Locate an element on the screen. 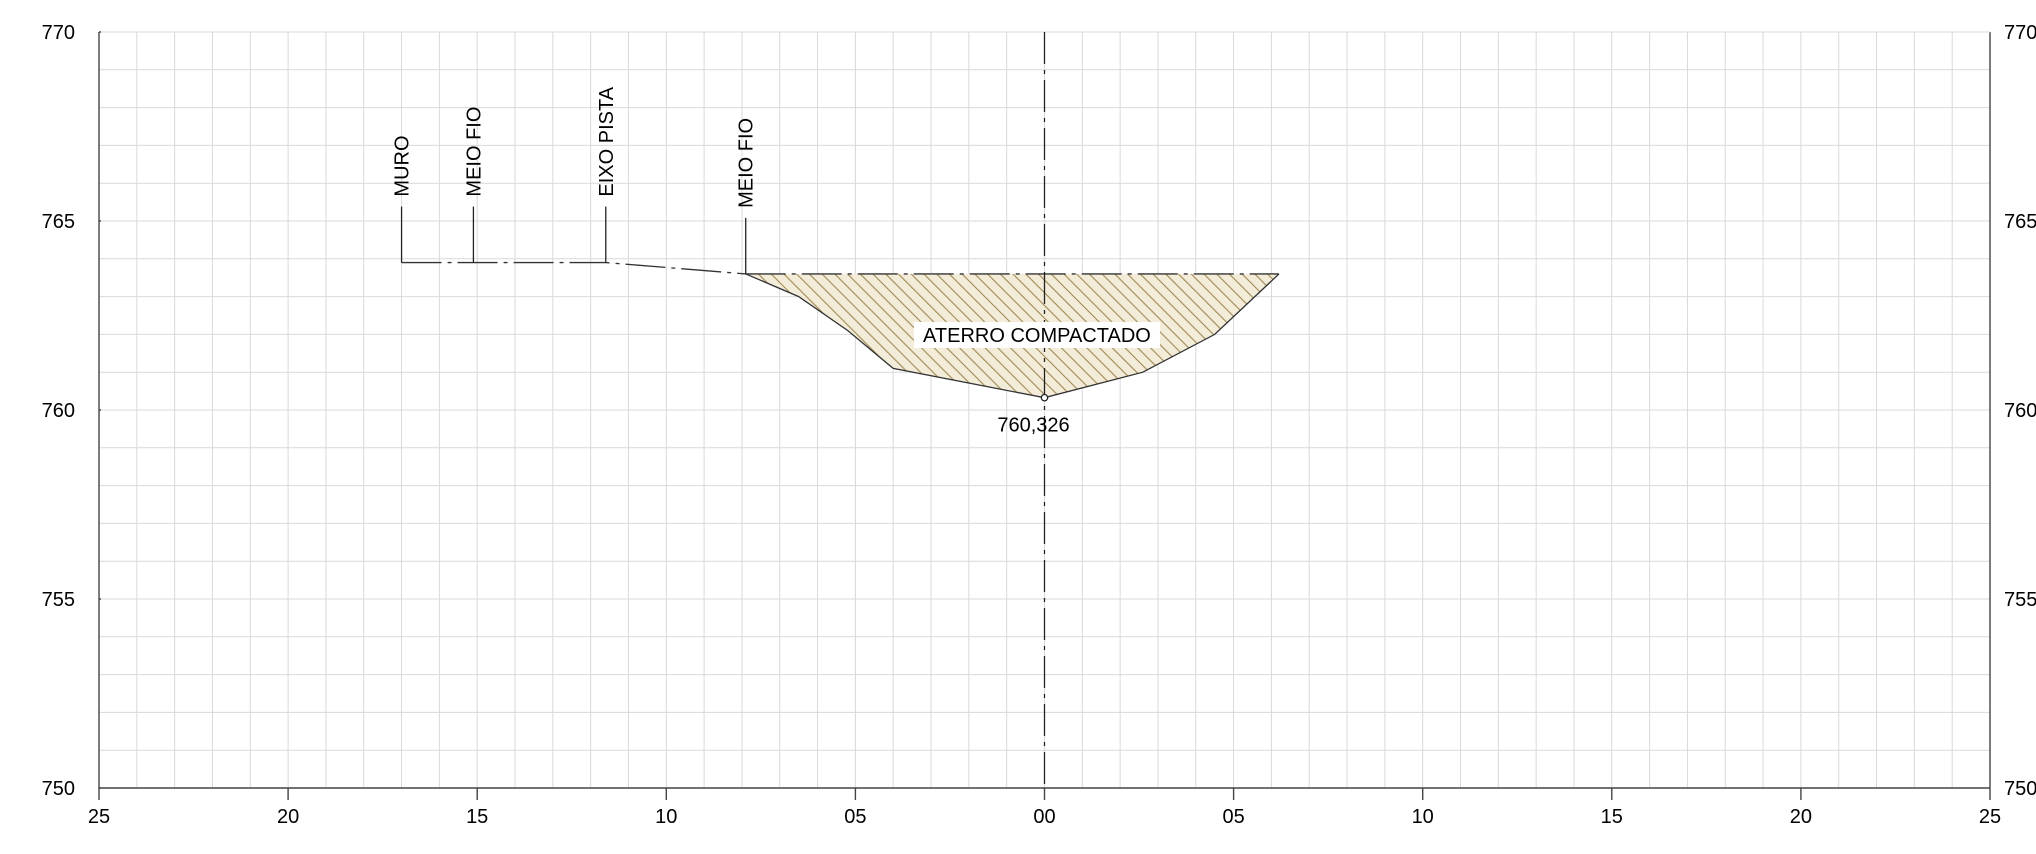  elevation-tick-right: 755 is located at coordinates (2020, 600).